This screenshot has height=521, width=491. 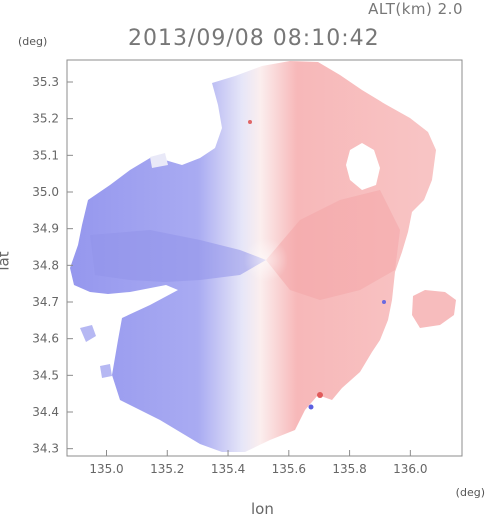 I want to click on x-axis-unit: (deg), so click(x=470, y=492).